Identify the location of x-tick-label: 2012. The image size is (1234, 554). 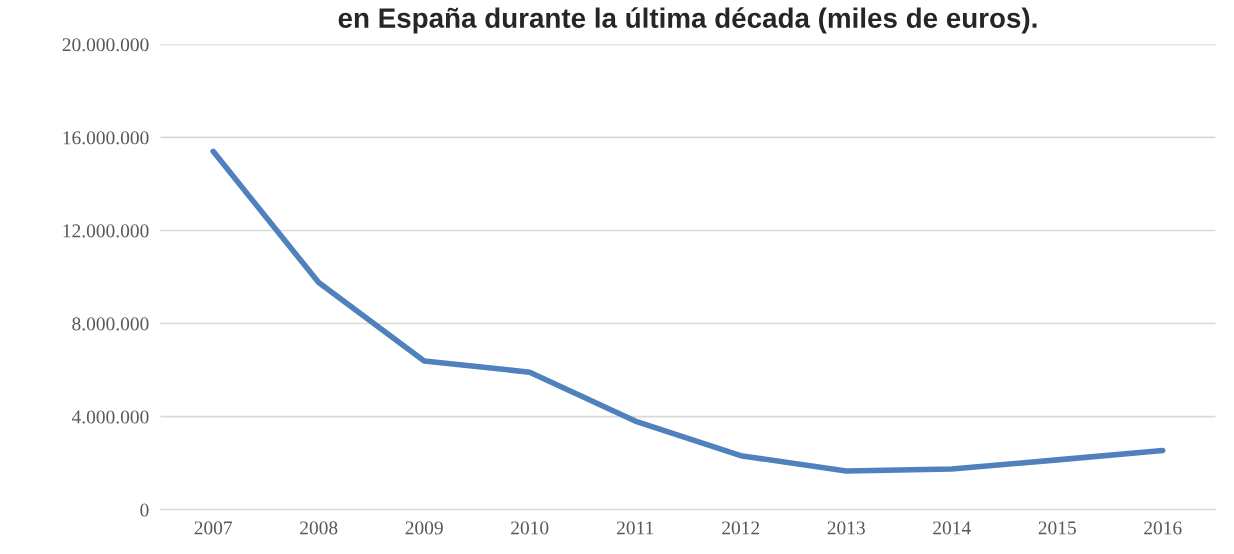
(741, 528).